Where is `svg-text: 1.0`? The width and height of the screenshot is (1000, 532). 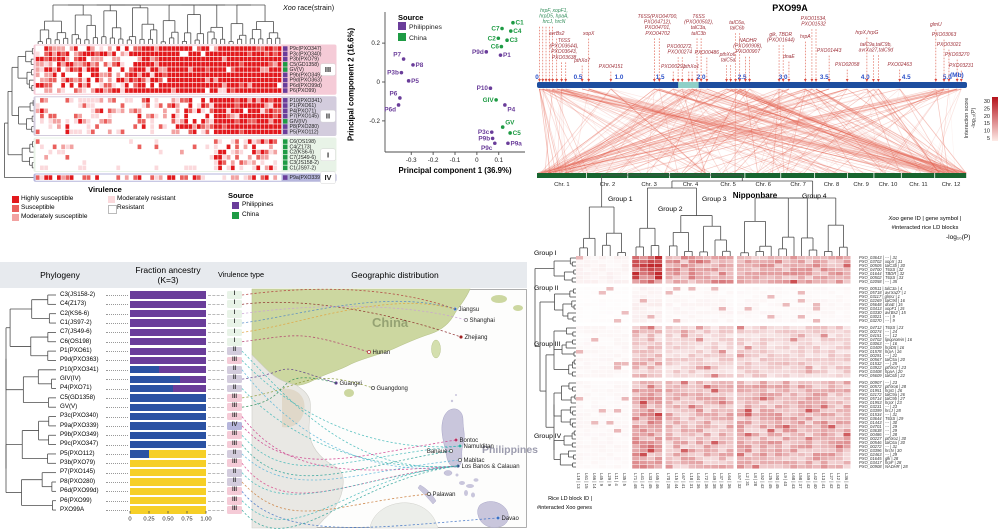 svg-text: 1.0 is located at coordinates (619, 77).